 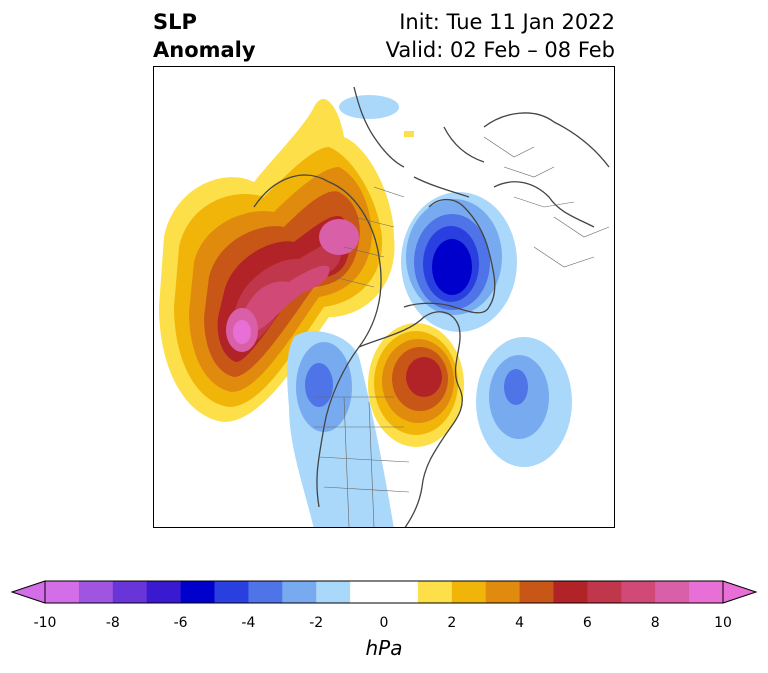 What do you see at coordinates (175, 22) in the screenshot?
I see `title-variable: SLP` at bounding box center [175, 22].